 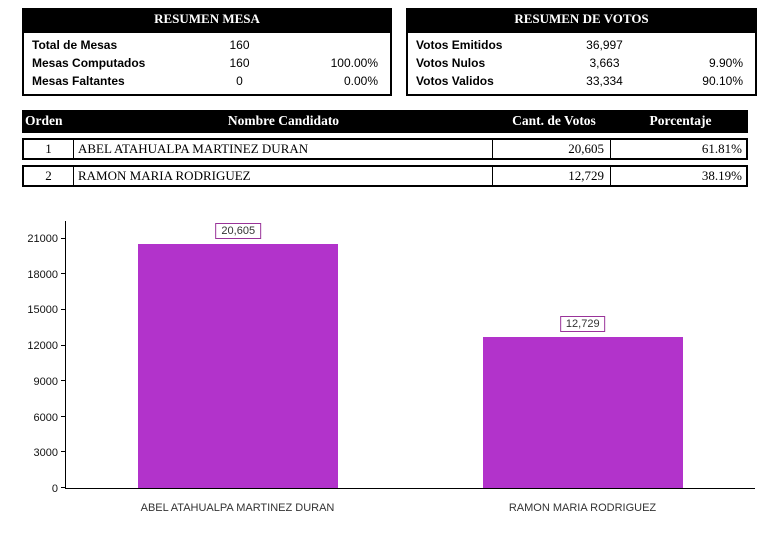 What do you see at coordinates (239, 81) in the screenshot?
I see `row-value: 0` at bounding box center [239, 81].